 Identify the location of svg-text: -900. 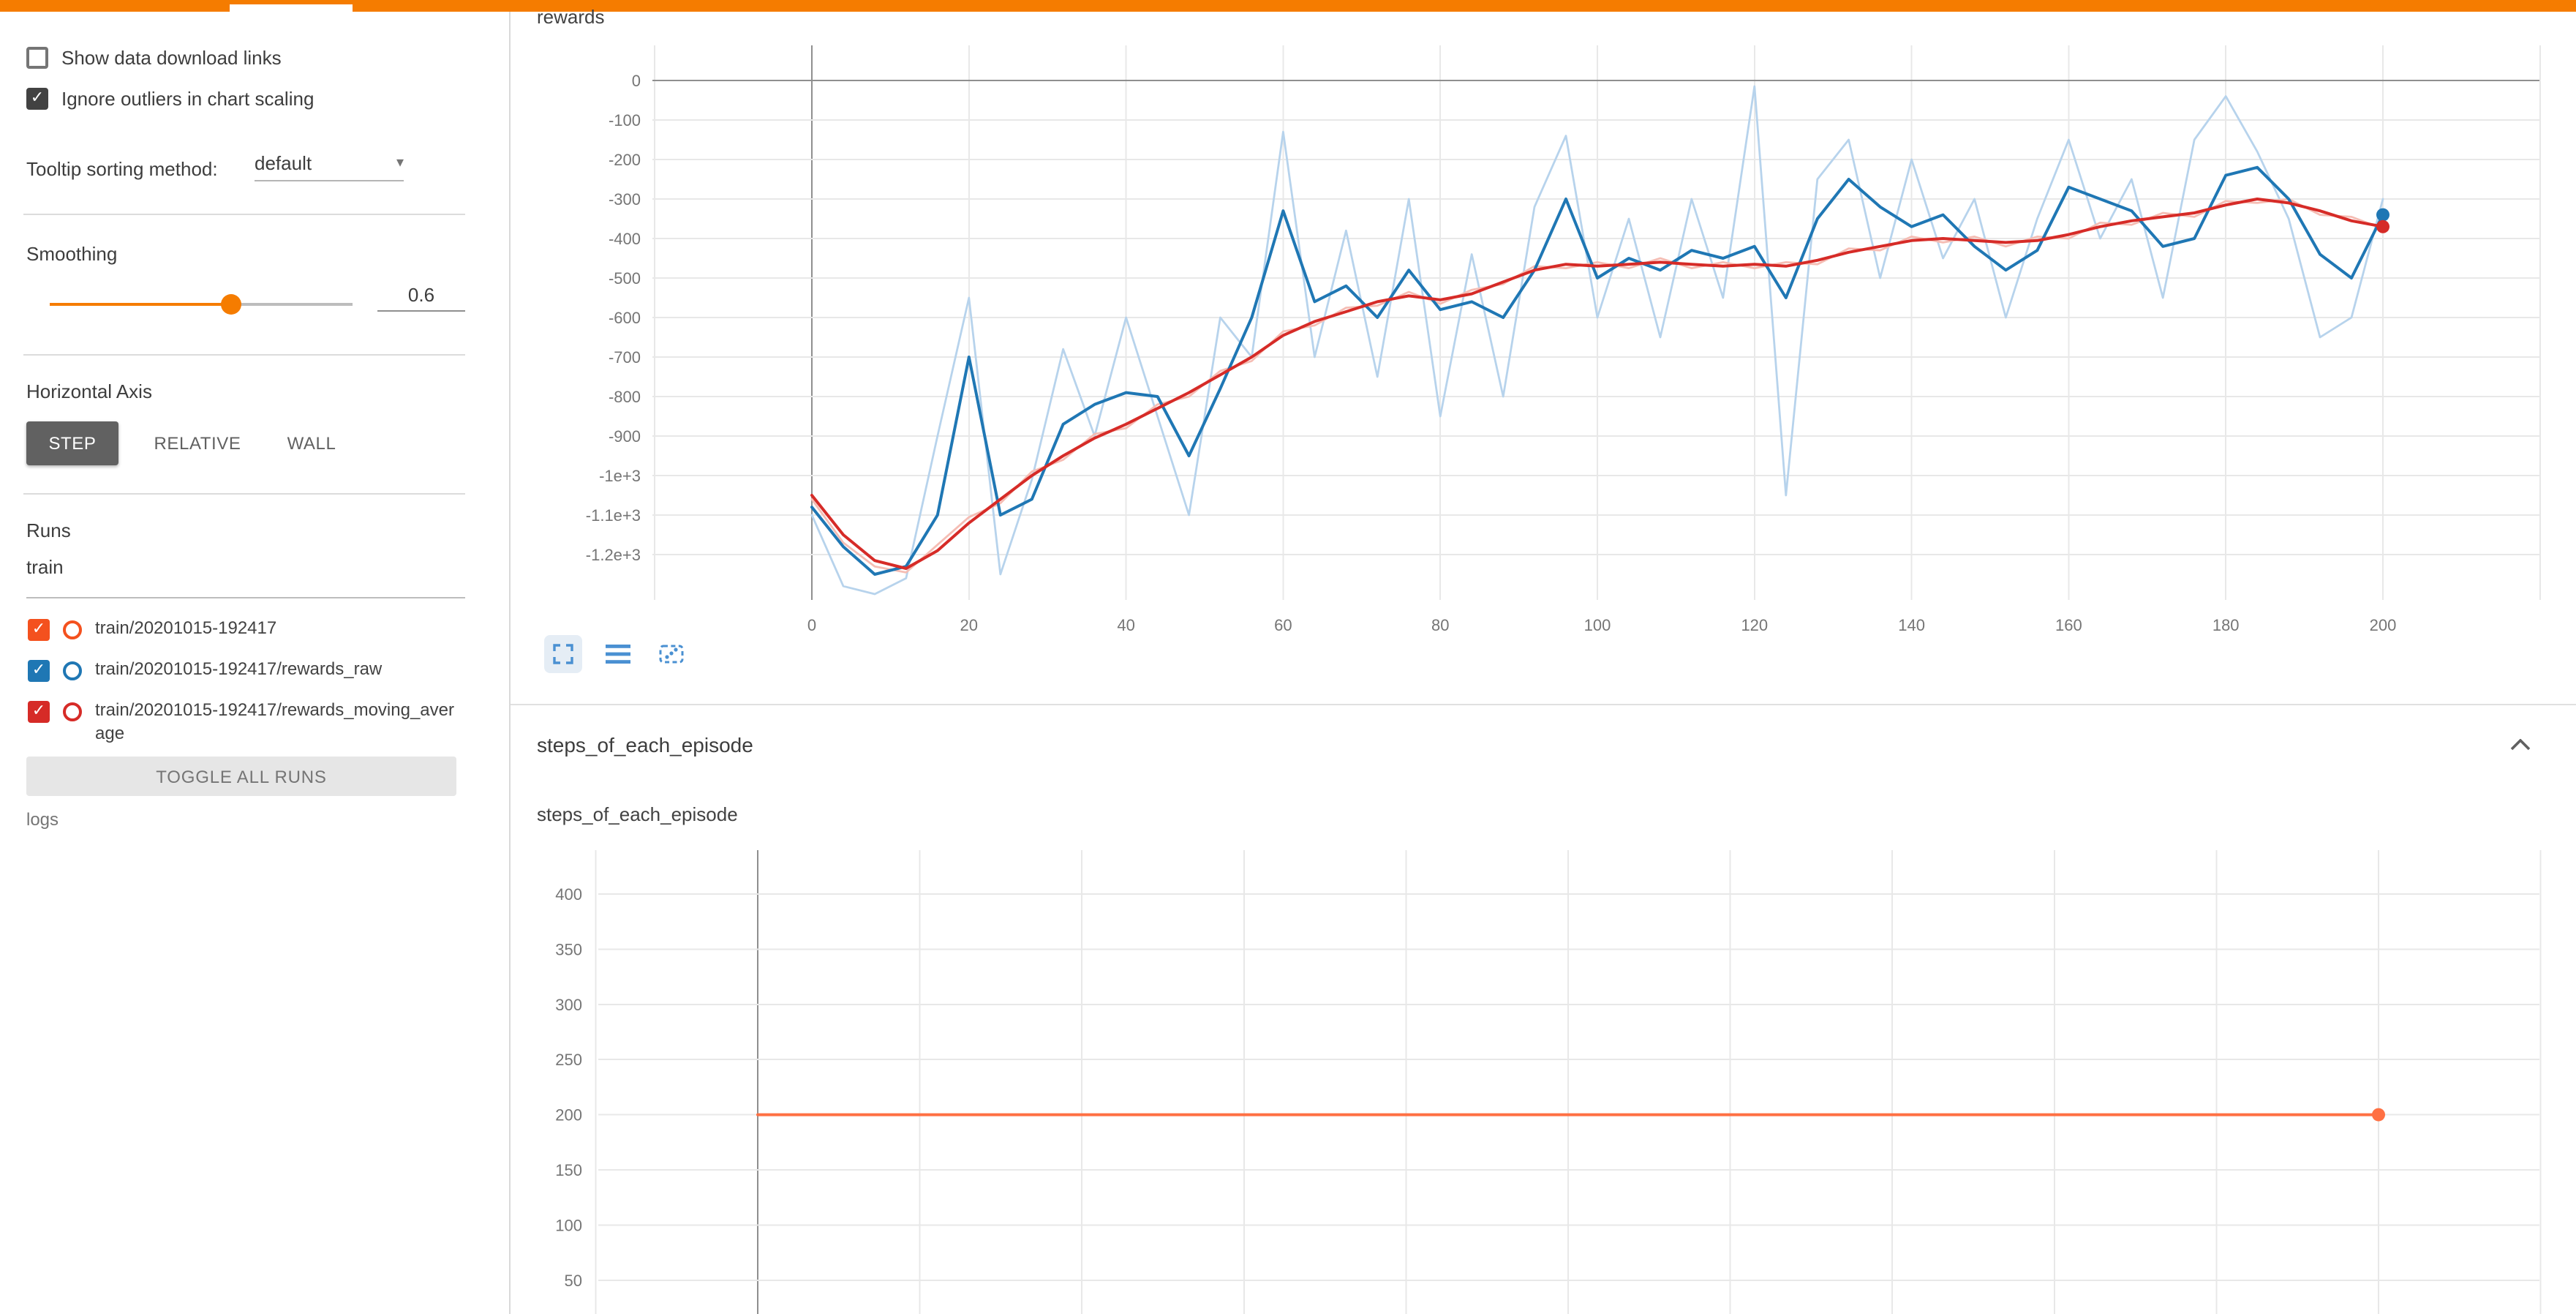
(625, 436).